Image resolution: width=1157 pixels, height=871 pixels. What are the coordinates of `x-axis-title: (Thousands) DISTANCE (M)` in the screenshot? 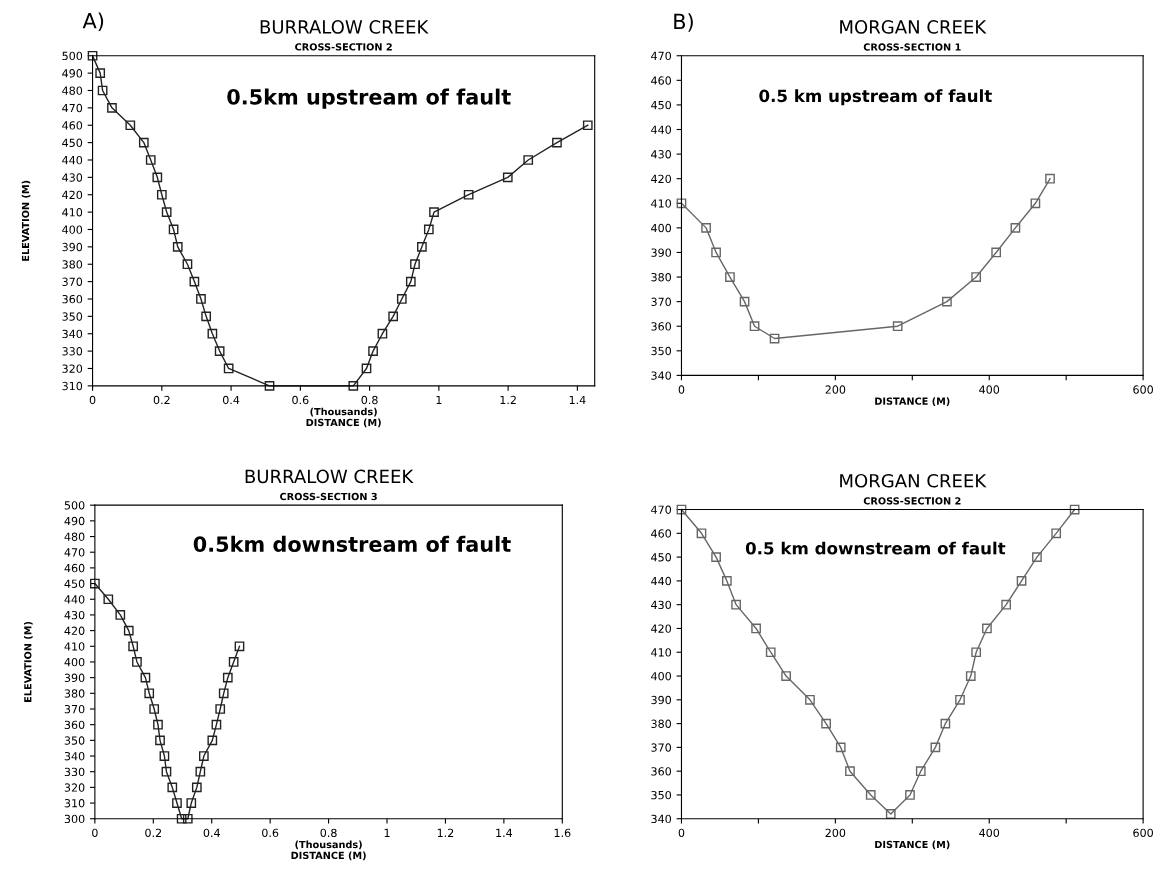 It's located at (343, 417).